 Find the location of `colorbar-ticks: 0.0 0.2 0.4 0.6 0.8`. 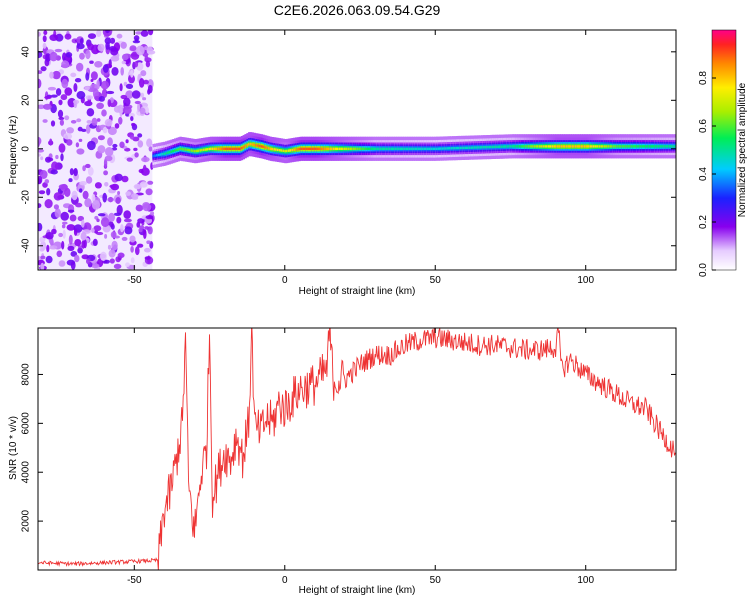

colorbar-ticks: 0.0 0.2 0.4 0.6 0.8 is located at coordinates (707, 174).